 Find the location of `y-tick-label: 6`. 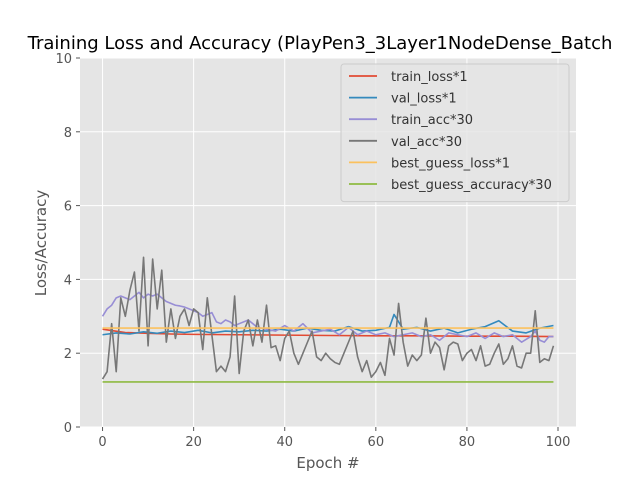

y-tick-label: 6 is located at coordinates (68, 207).